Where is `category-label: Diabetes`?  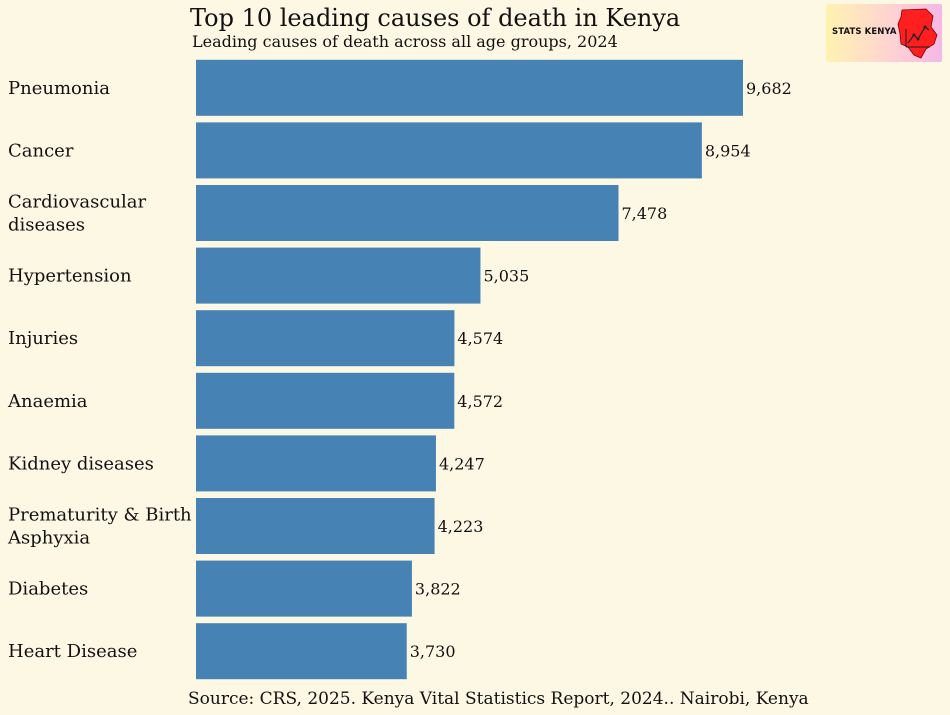
category-label: Diabetes is located at coordinates (48, 589).